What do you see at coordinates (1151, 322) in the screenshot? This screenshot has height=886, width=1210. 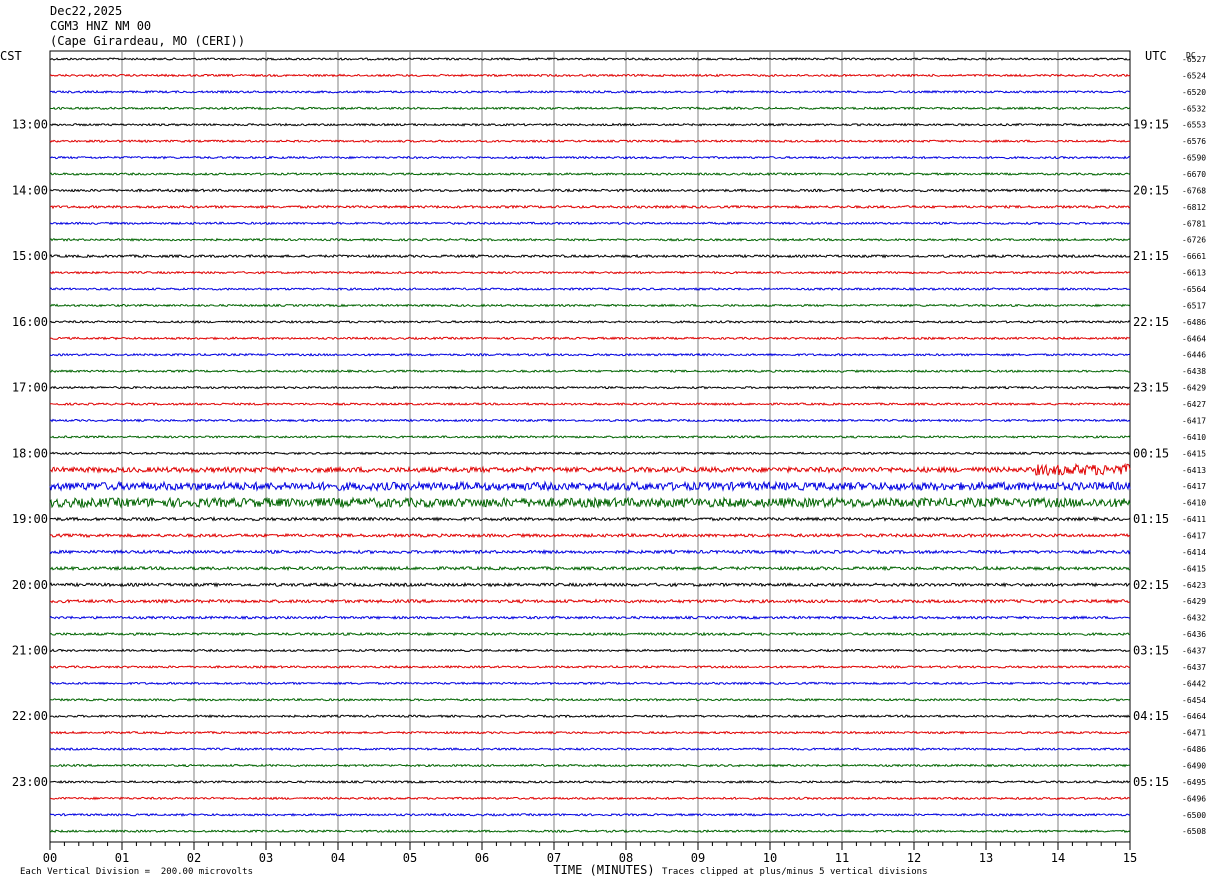 I see `right-hour-label: 22:15` at bounding box center [1151, 322].